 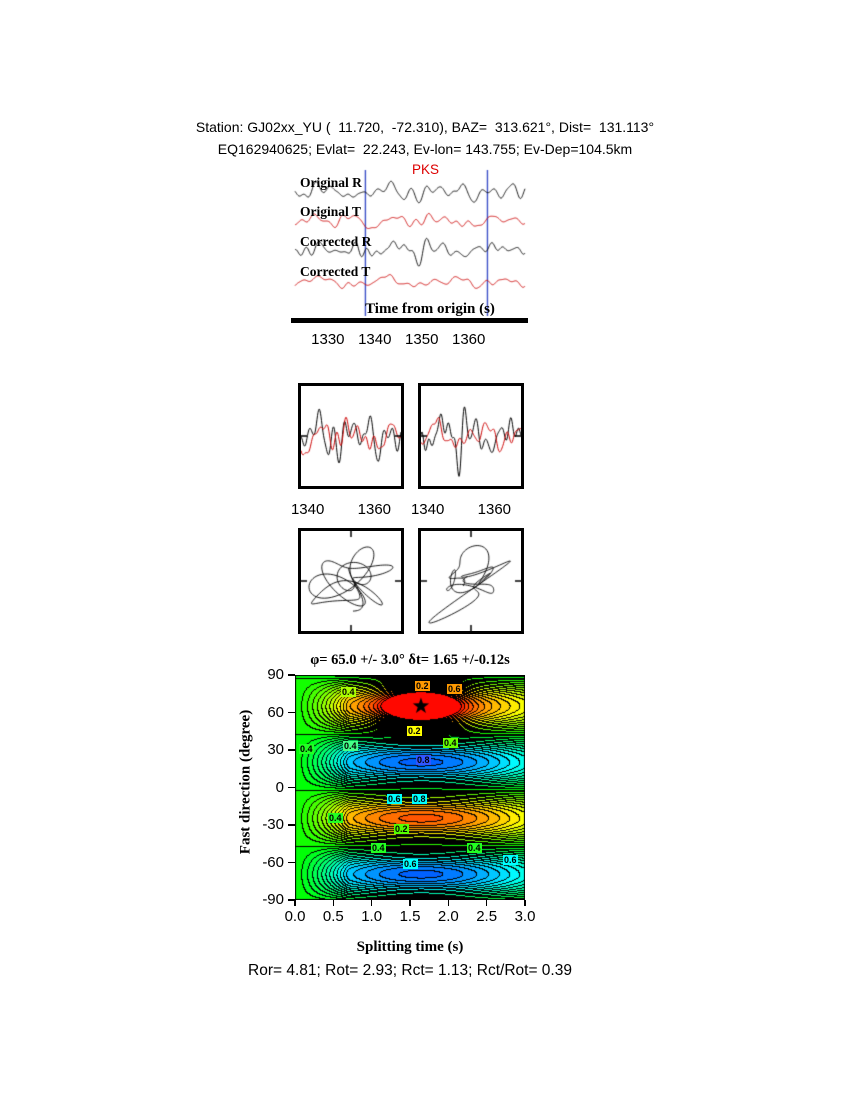 What do you see at coordinates (273, 824) in the screenshot?
I see `phi-tick-label: -30` at bounding box center [273, 824].